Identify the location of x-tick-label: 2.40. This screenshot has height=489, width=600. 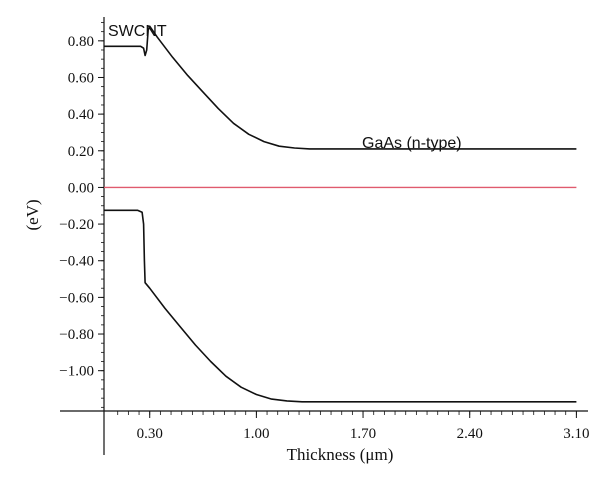
(470, 434).